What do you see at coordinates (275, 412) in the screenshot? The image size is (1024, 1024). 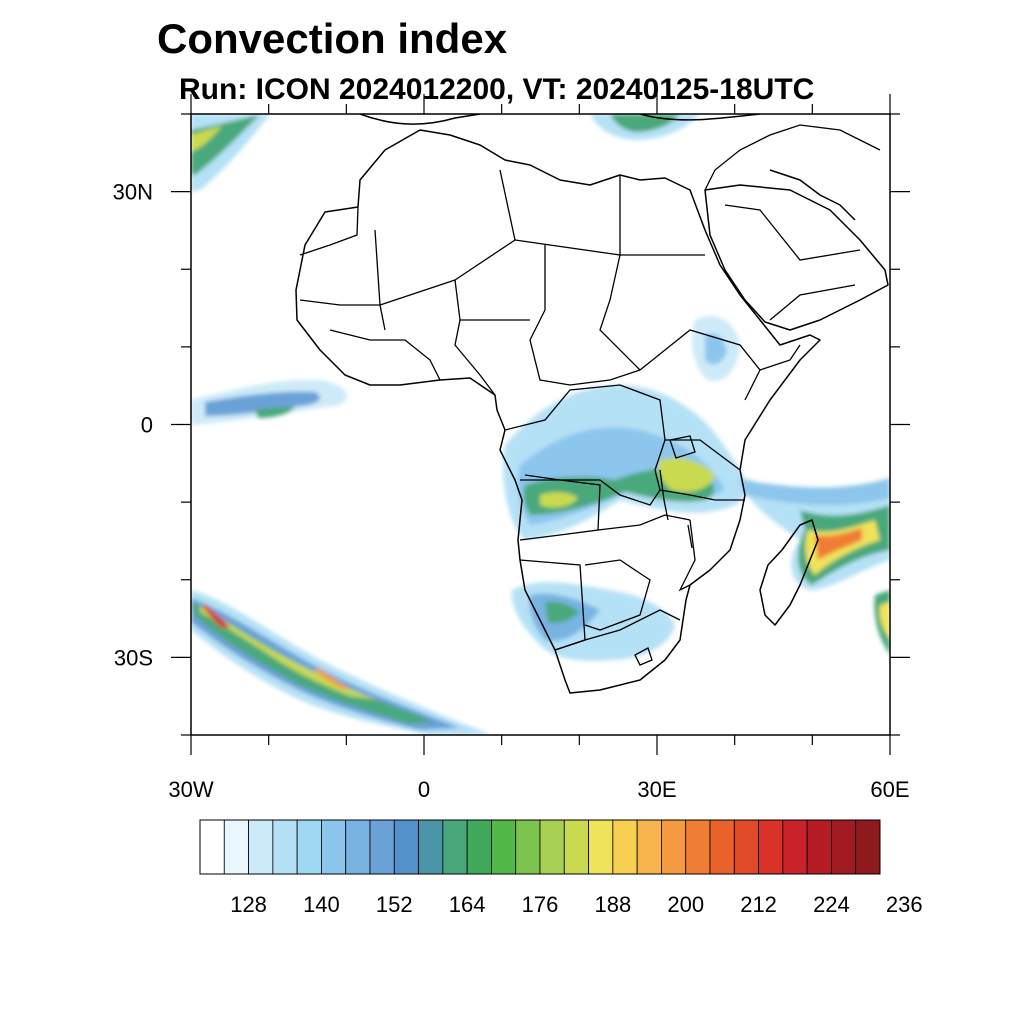 I see `field-guinea-green` at bounding box center [275, 412].